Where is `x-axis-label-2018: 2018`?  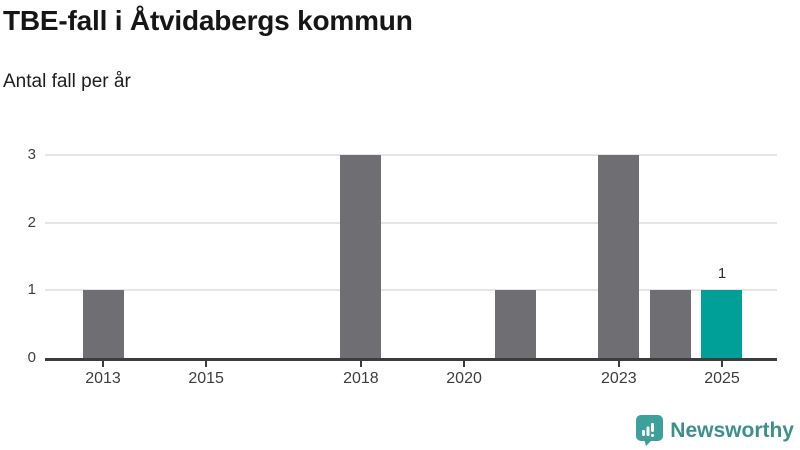 x-axis-label-2018: 2018 is located at coordinates (361, 378).